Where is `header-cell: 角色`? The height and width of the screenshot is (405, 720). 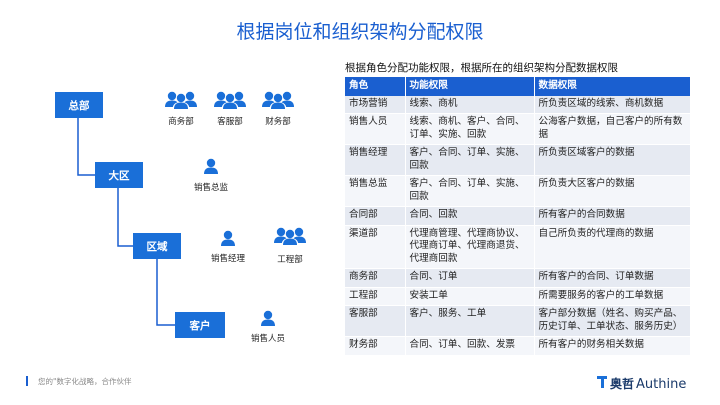 header-cell: 角色 is located at coordinates (375, 86).